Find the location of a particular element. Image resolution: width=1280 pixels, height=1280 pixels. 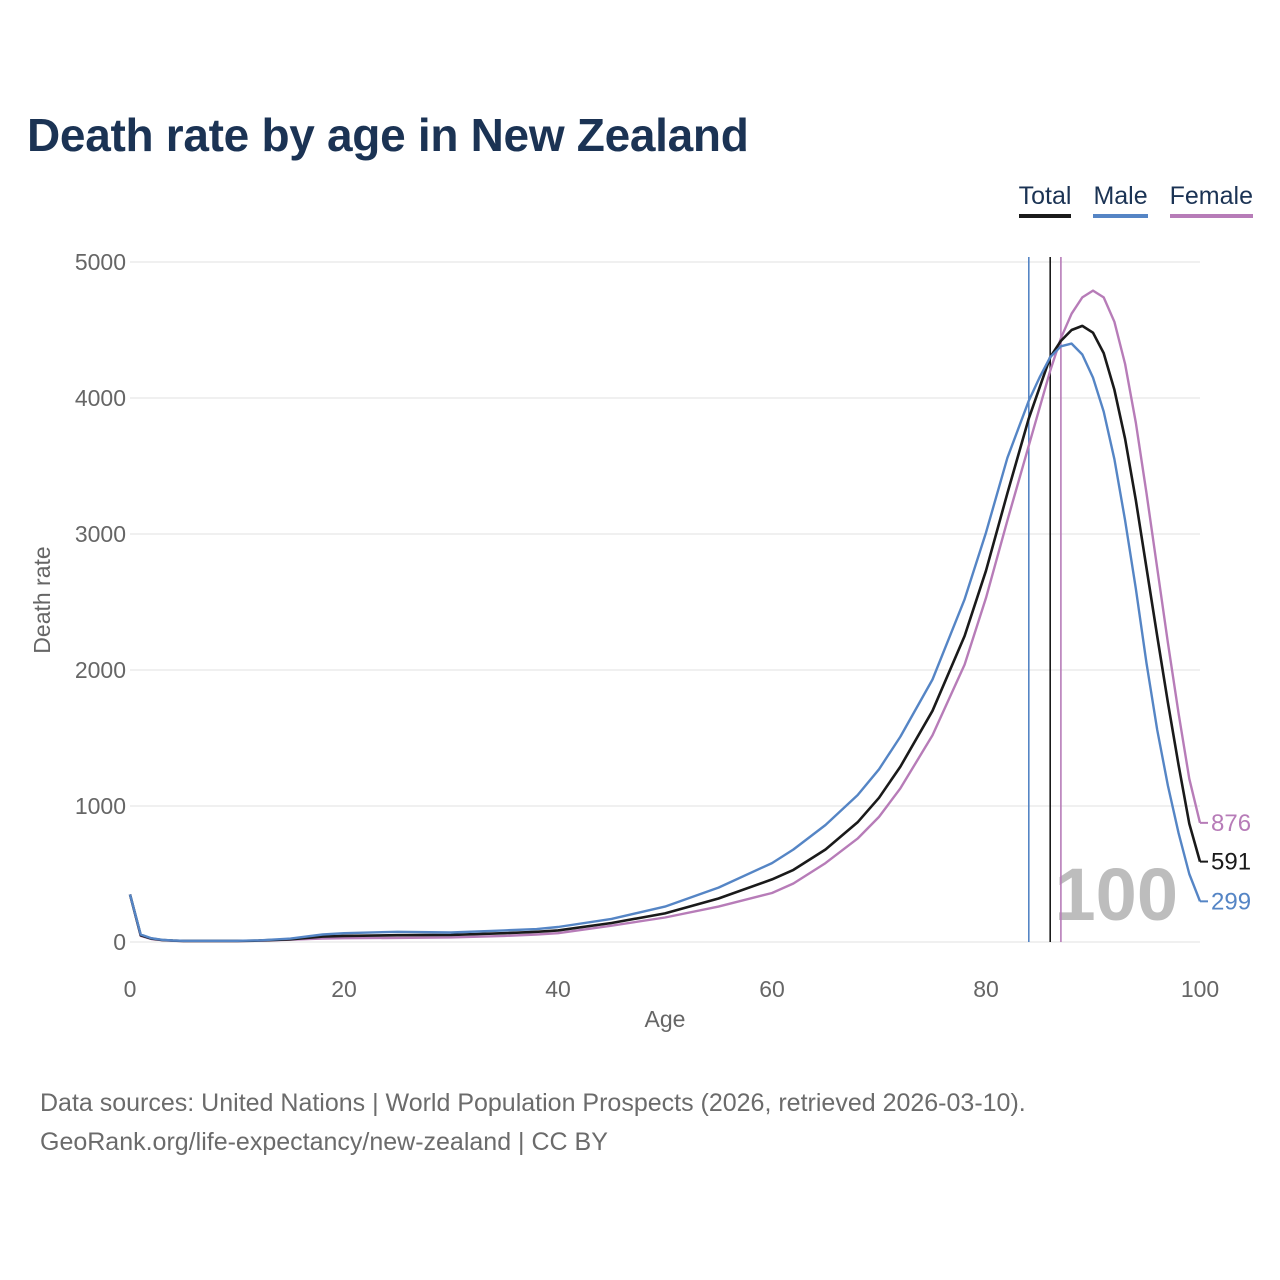

y-tick-label: 4000 is located at coordinates (100, 398).